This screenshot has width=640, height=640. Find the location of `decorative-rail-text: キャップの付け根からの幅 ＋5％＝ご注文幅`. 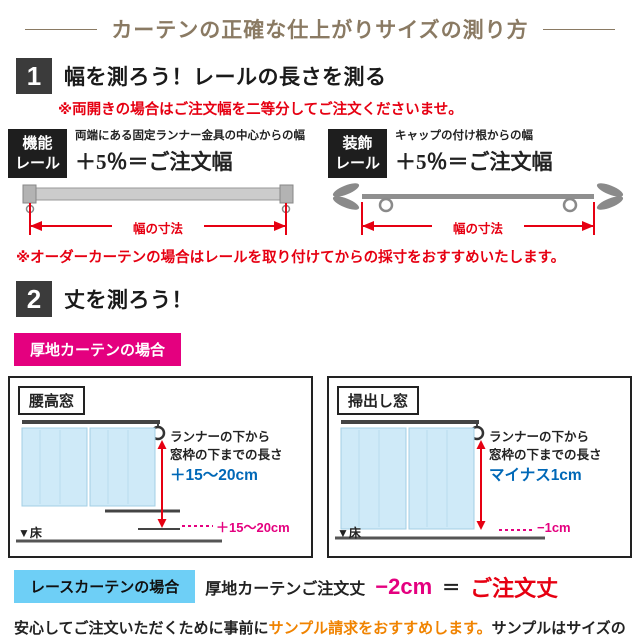

decorative-rail-text: キャップの付け根からの幅 ＋5％＝ご注文幅 is located at coordinates (474, 152).